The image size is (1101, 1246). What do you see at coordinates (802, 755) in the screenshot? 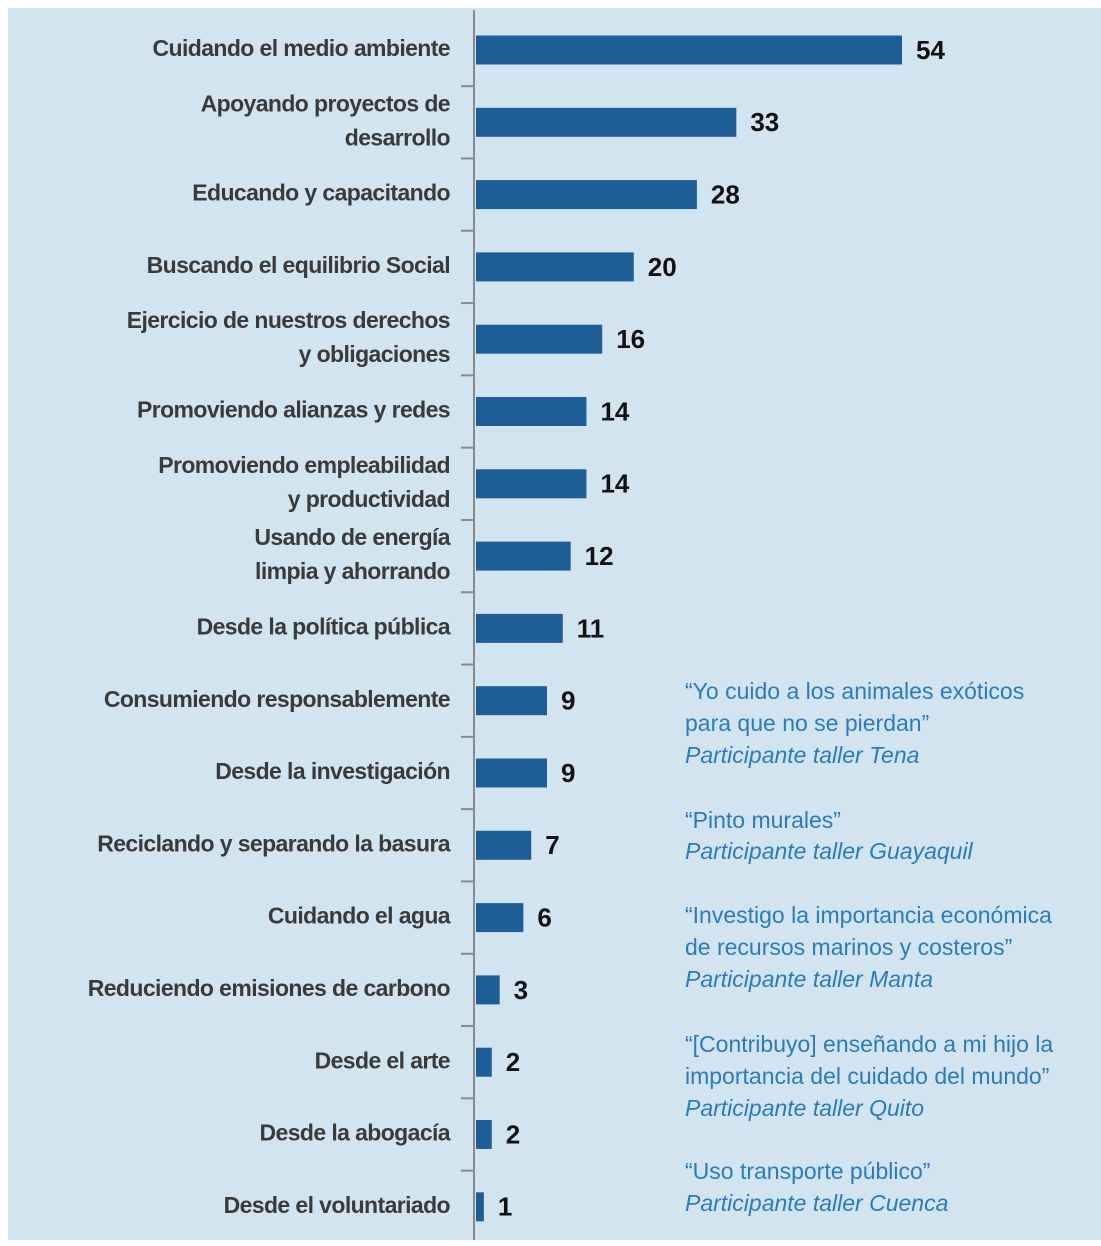
I see `quote-source: Participante taller Tena` at bounding box center [802, 755].